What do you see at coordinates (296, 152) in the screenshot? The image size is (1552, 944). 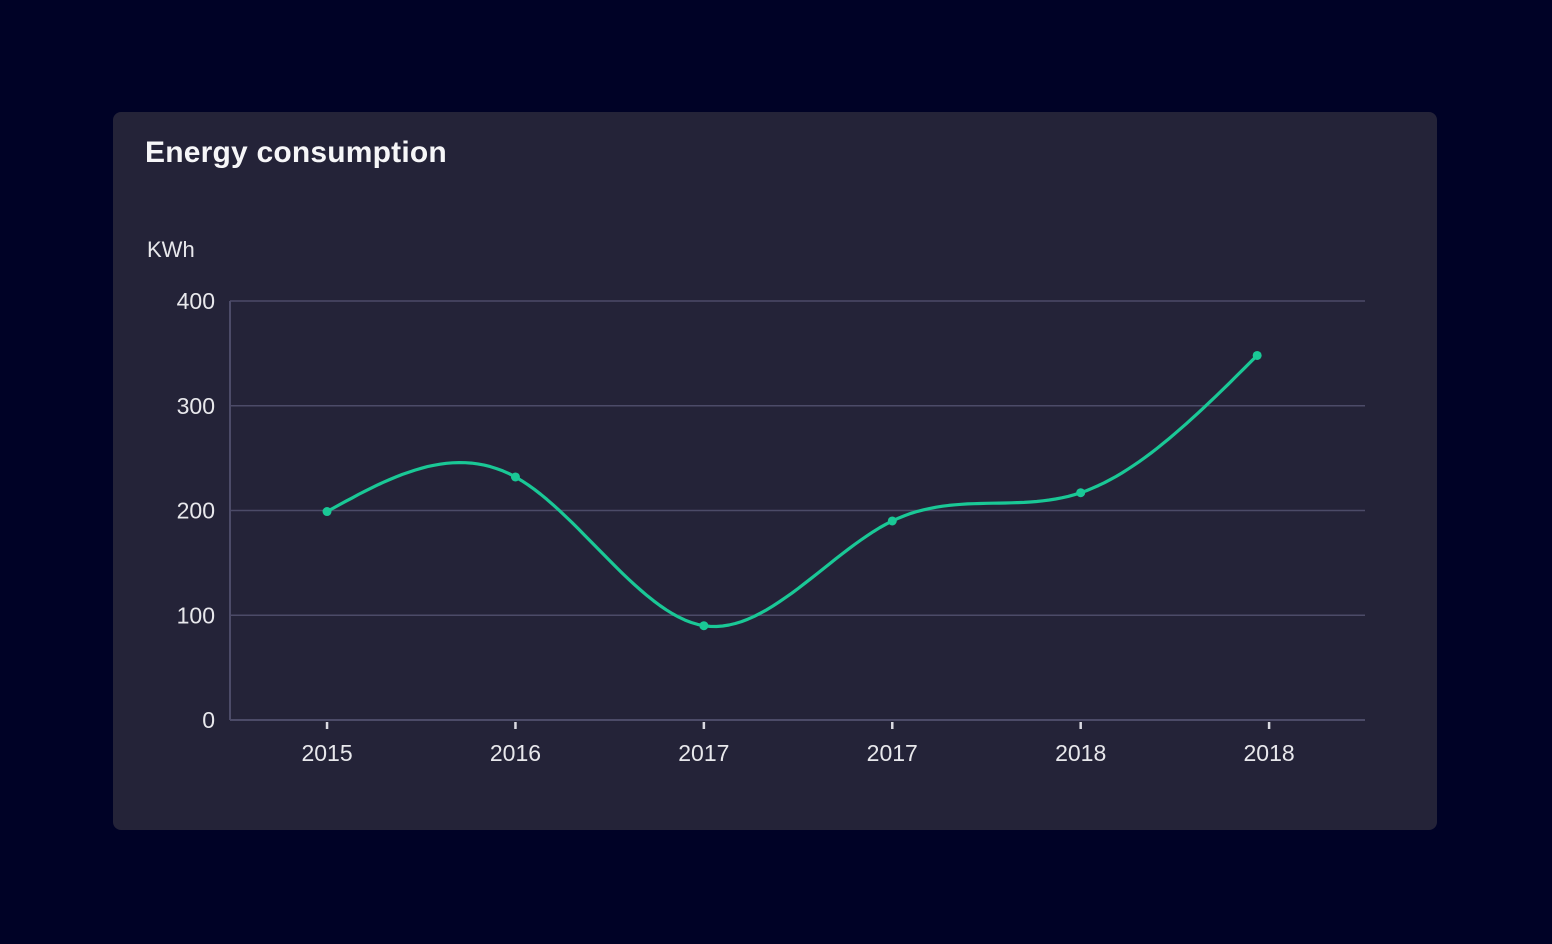 I see `chart-title: Energy consumption` at bounding box center [296, 152].